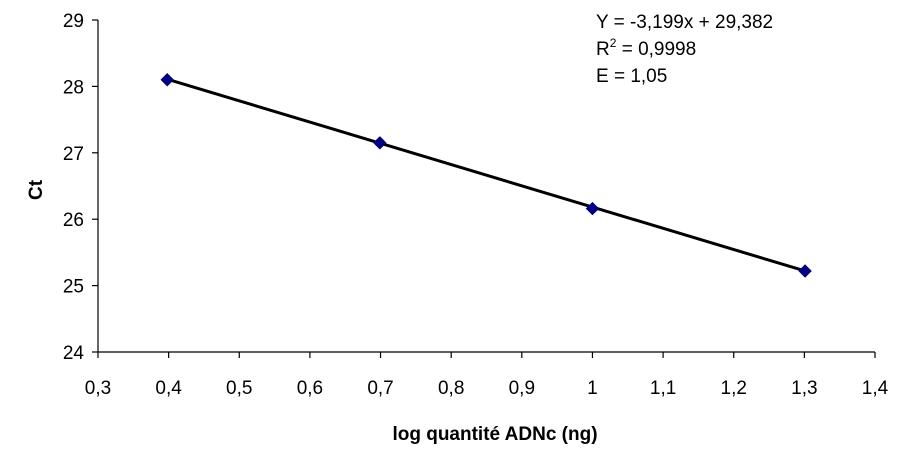 This screenshot has height=452, width=899. What do you see at coordinates (522, 388) in the screenshot?
I see `x-tick-label: 0,9` at bounding box center [522, 388].